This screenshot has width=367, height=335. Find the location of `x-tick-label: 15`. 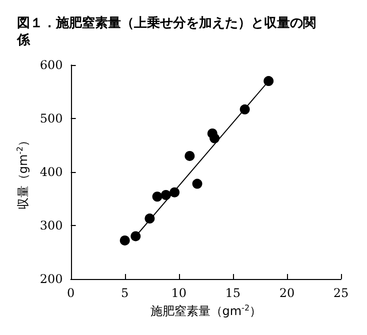

x-tick-label: 15 is located at coordinates (233, 293).